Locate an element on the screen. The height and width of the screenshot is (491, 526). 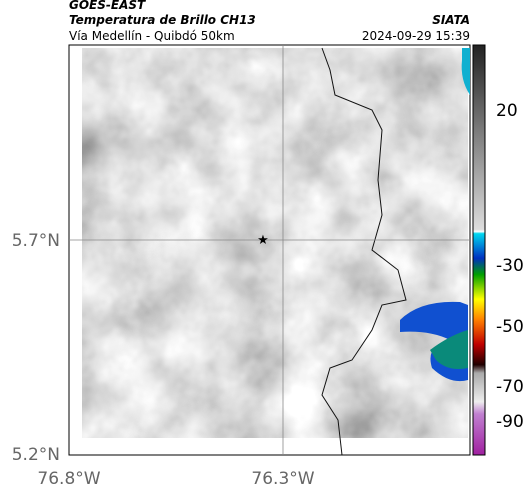
lat-tick-label: 5.7°N is located at coordinates (36, 241).